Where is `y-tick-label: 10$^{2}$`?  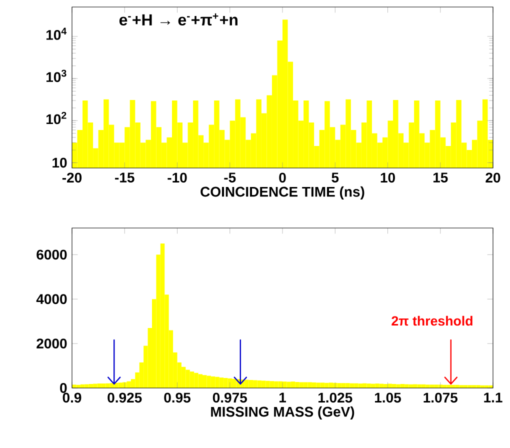 y-tick-label: 10$^{2}$ is located at coordinates (56, 118).